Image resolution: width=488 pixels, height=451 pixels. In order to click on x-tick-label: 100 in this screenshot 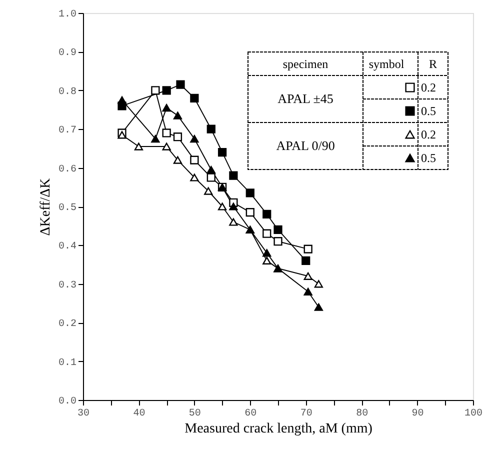, I will do `click(473, 414)`.